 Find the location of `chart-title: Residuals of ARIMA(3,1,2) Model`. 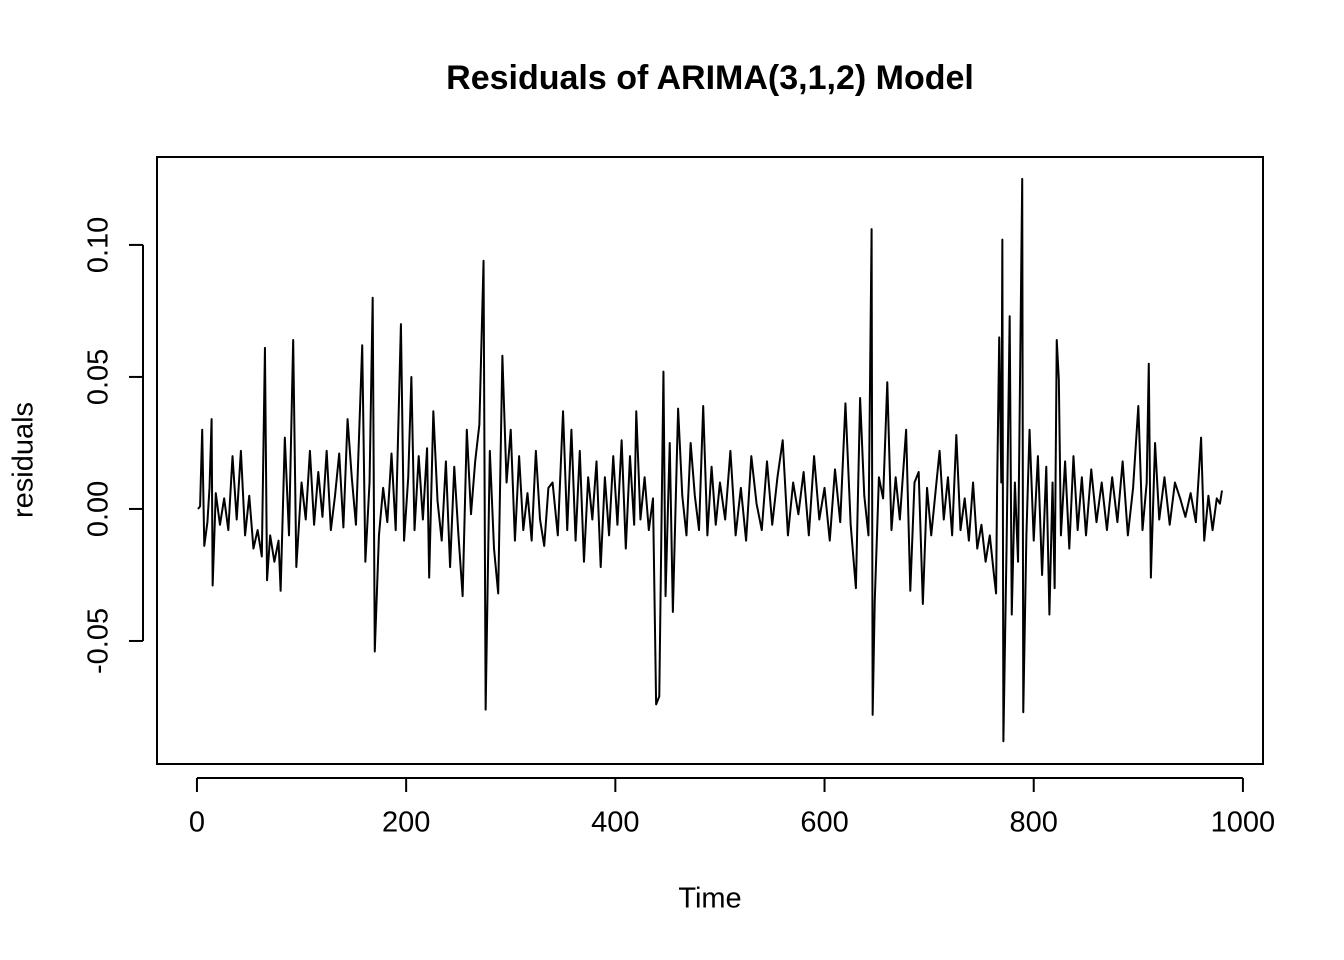

chart-title: Residuals of ARIMA(3,1,2) Model is located at coordinates (710, 78).